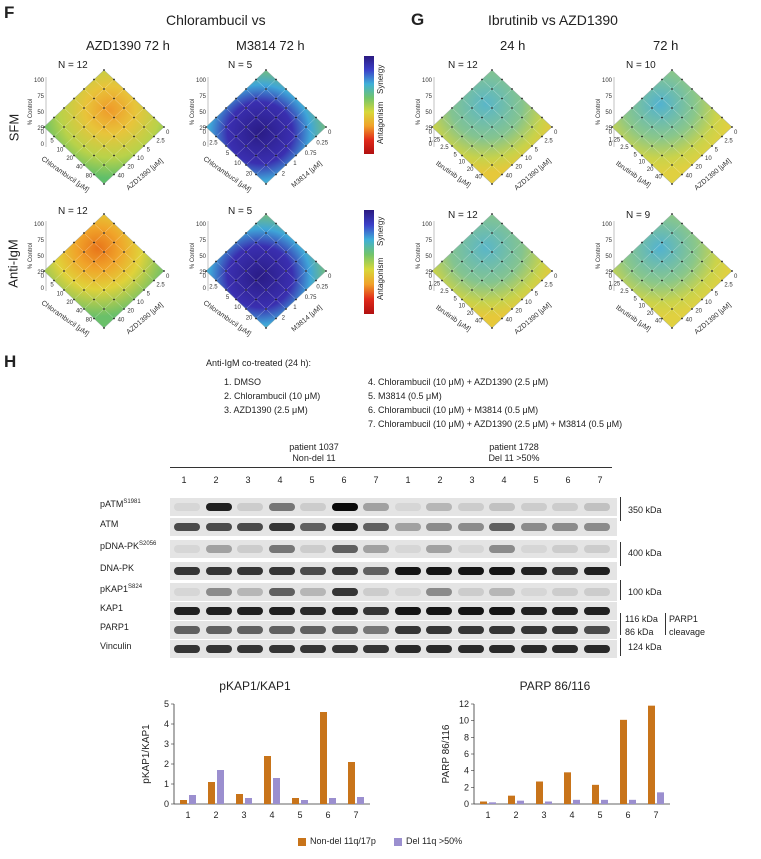  What do you see at coordinates (40, 97) in the screenshot?
I see `y-tick: 75` at bounding box center [40, 97].